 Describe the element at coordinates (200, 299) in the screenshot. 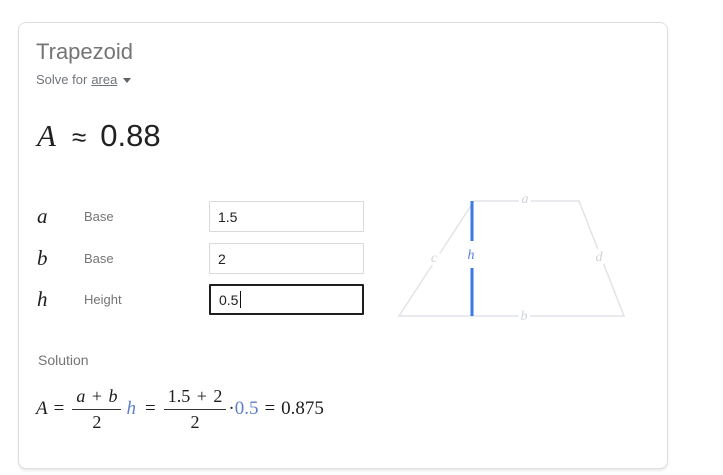

I see `input-row-h: h Height` at that location.